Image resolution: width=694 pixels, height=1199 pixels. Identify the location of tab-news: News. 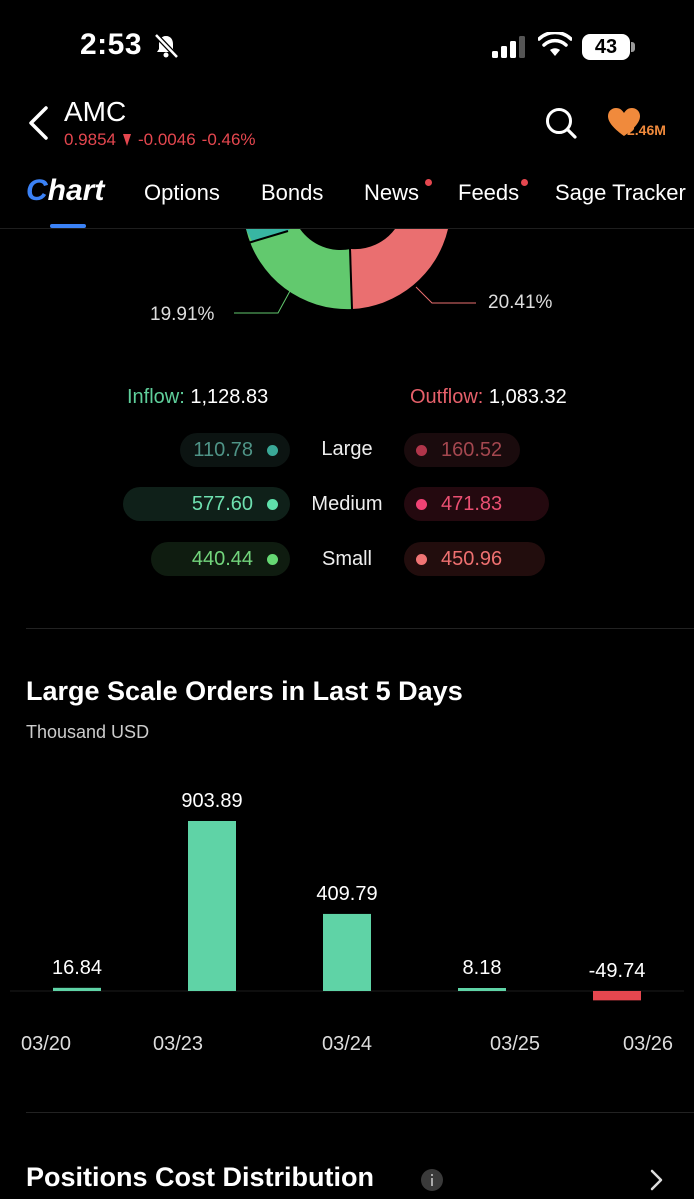
(392, 192).